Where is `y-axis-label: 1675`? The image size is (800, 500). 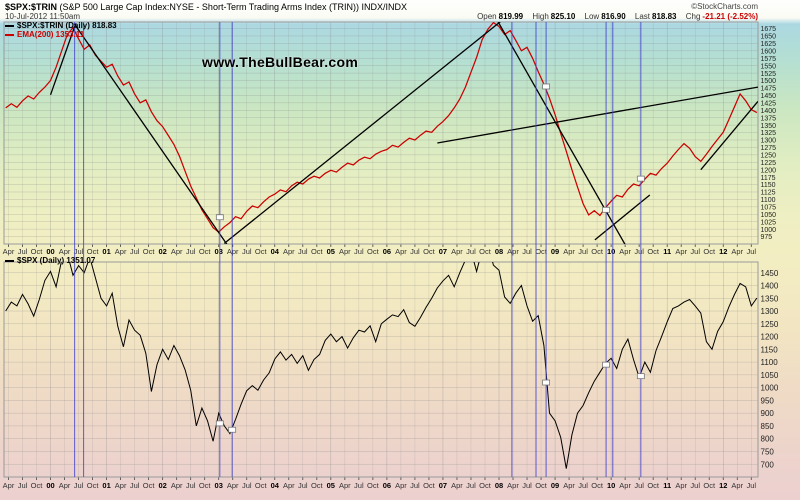 y-axis-label: 1675 is located at coordinates (769, 29).